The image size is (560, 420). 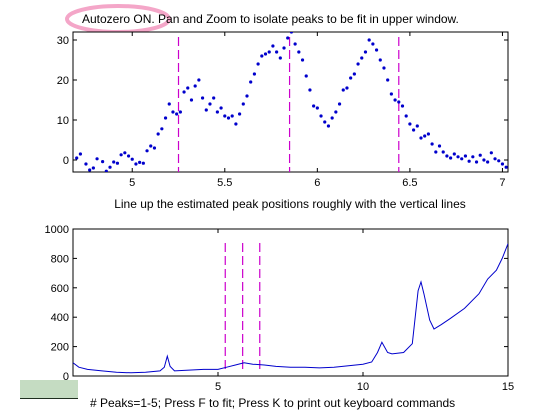 What do you see at coordinates (57, 230) in the screenshot?
I see `lower-ytick-label: 1000` at bounding box center [57, 230].